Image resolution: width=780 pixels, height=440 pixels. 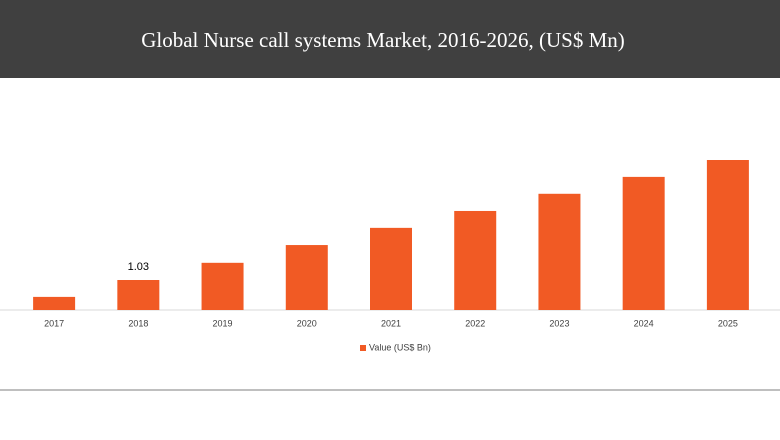 What do you see at coordinates (54, 323) in the screenshot?
I see `x-tick-label: 2017` at bounding box center [54, 323].